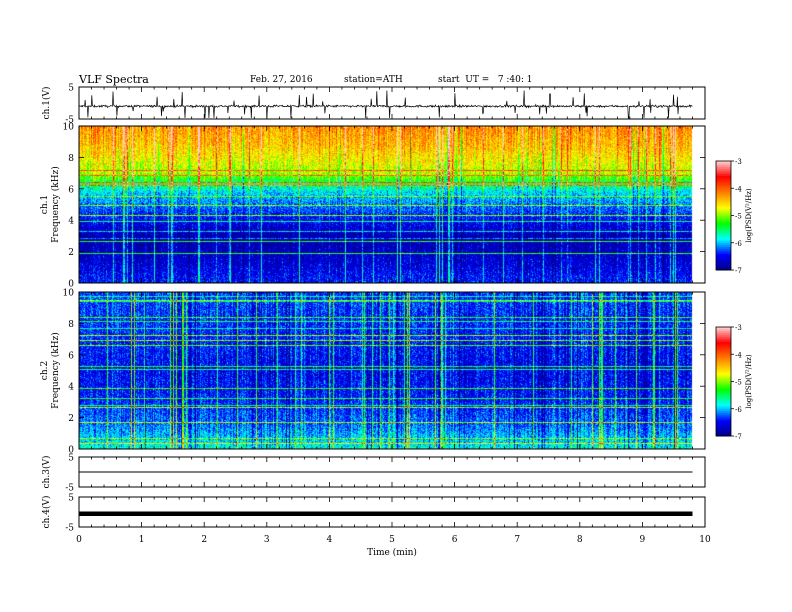  Describe the element at coordinates (281, 80) in the screenshot. I see `date-label: Feb. 27, 2016` at that location.